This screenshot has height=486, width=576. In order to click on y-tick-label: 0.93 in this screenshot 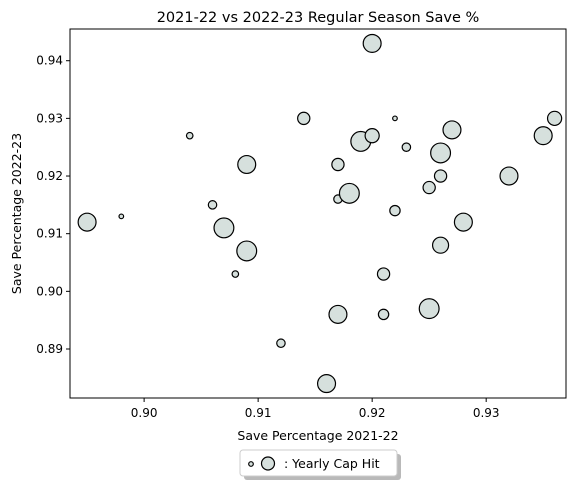, I will do `click(49, 118)`.